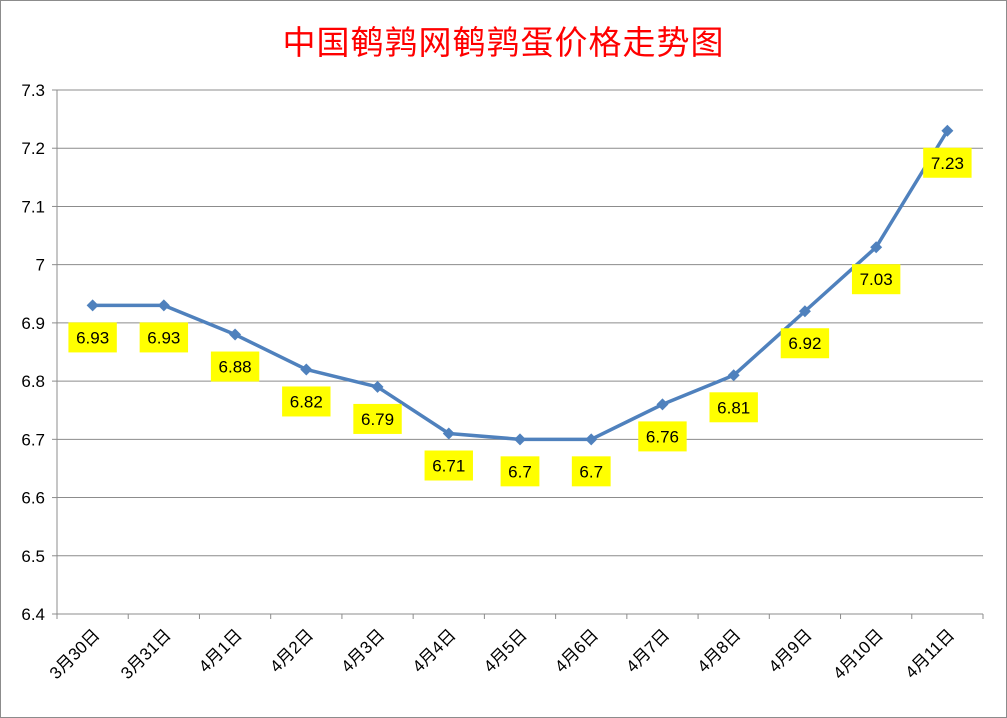 This screenshot has height=718, width=1007. What do you see at coordinates (33, 381) in the screenshot?
I see `y-tick-label: 6.8` at bounding box center [33, 381].